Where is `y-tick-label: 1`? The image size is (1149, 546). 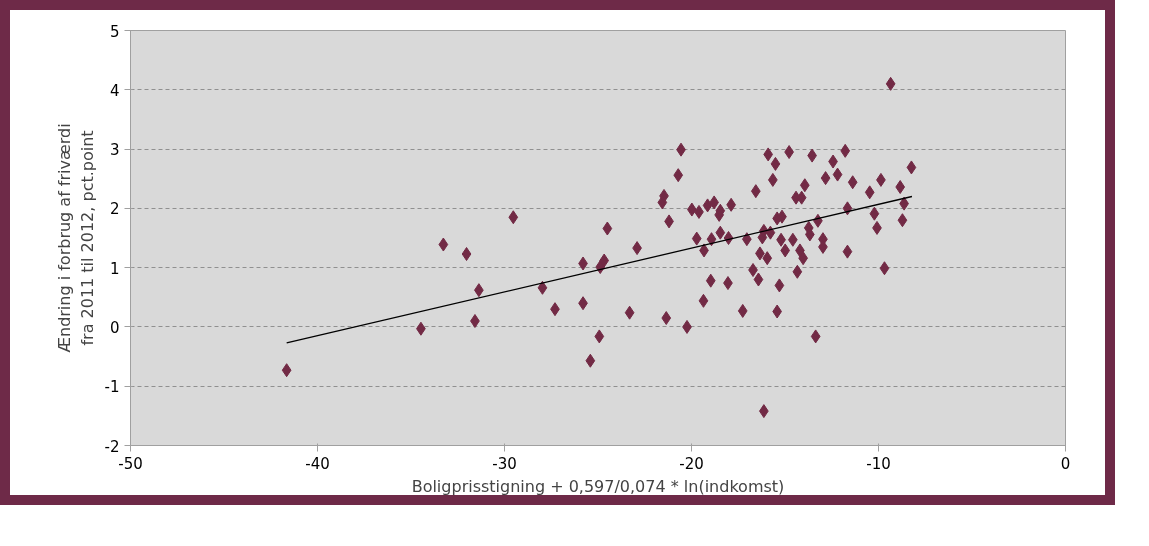 y-tick-label: 1 is located at coordinates (114, 268).